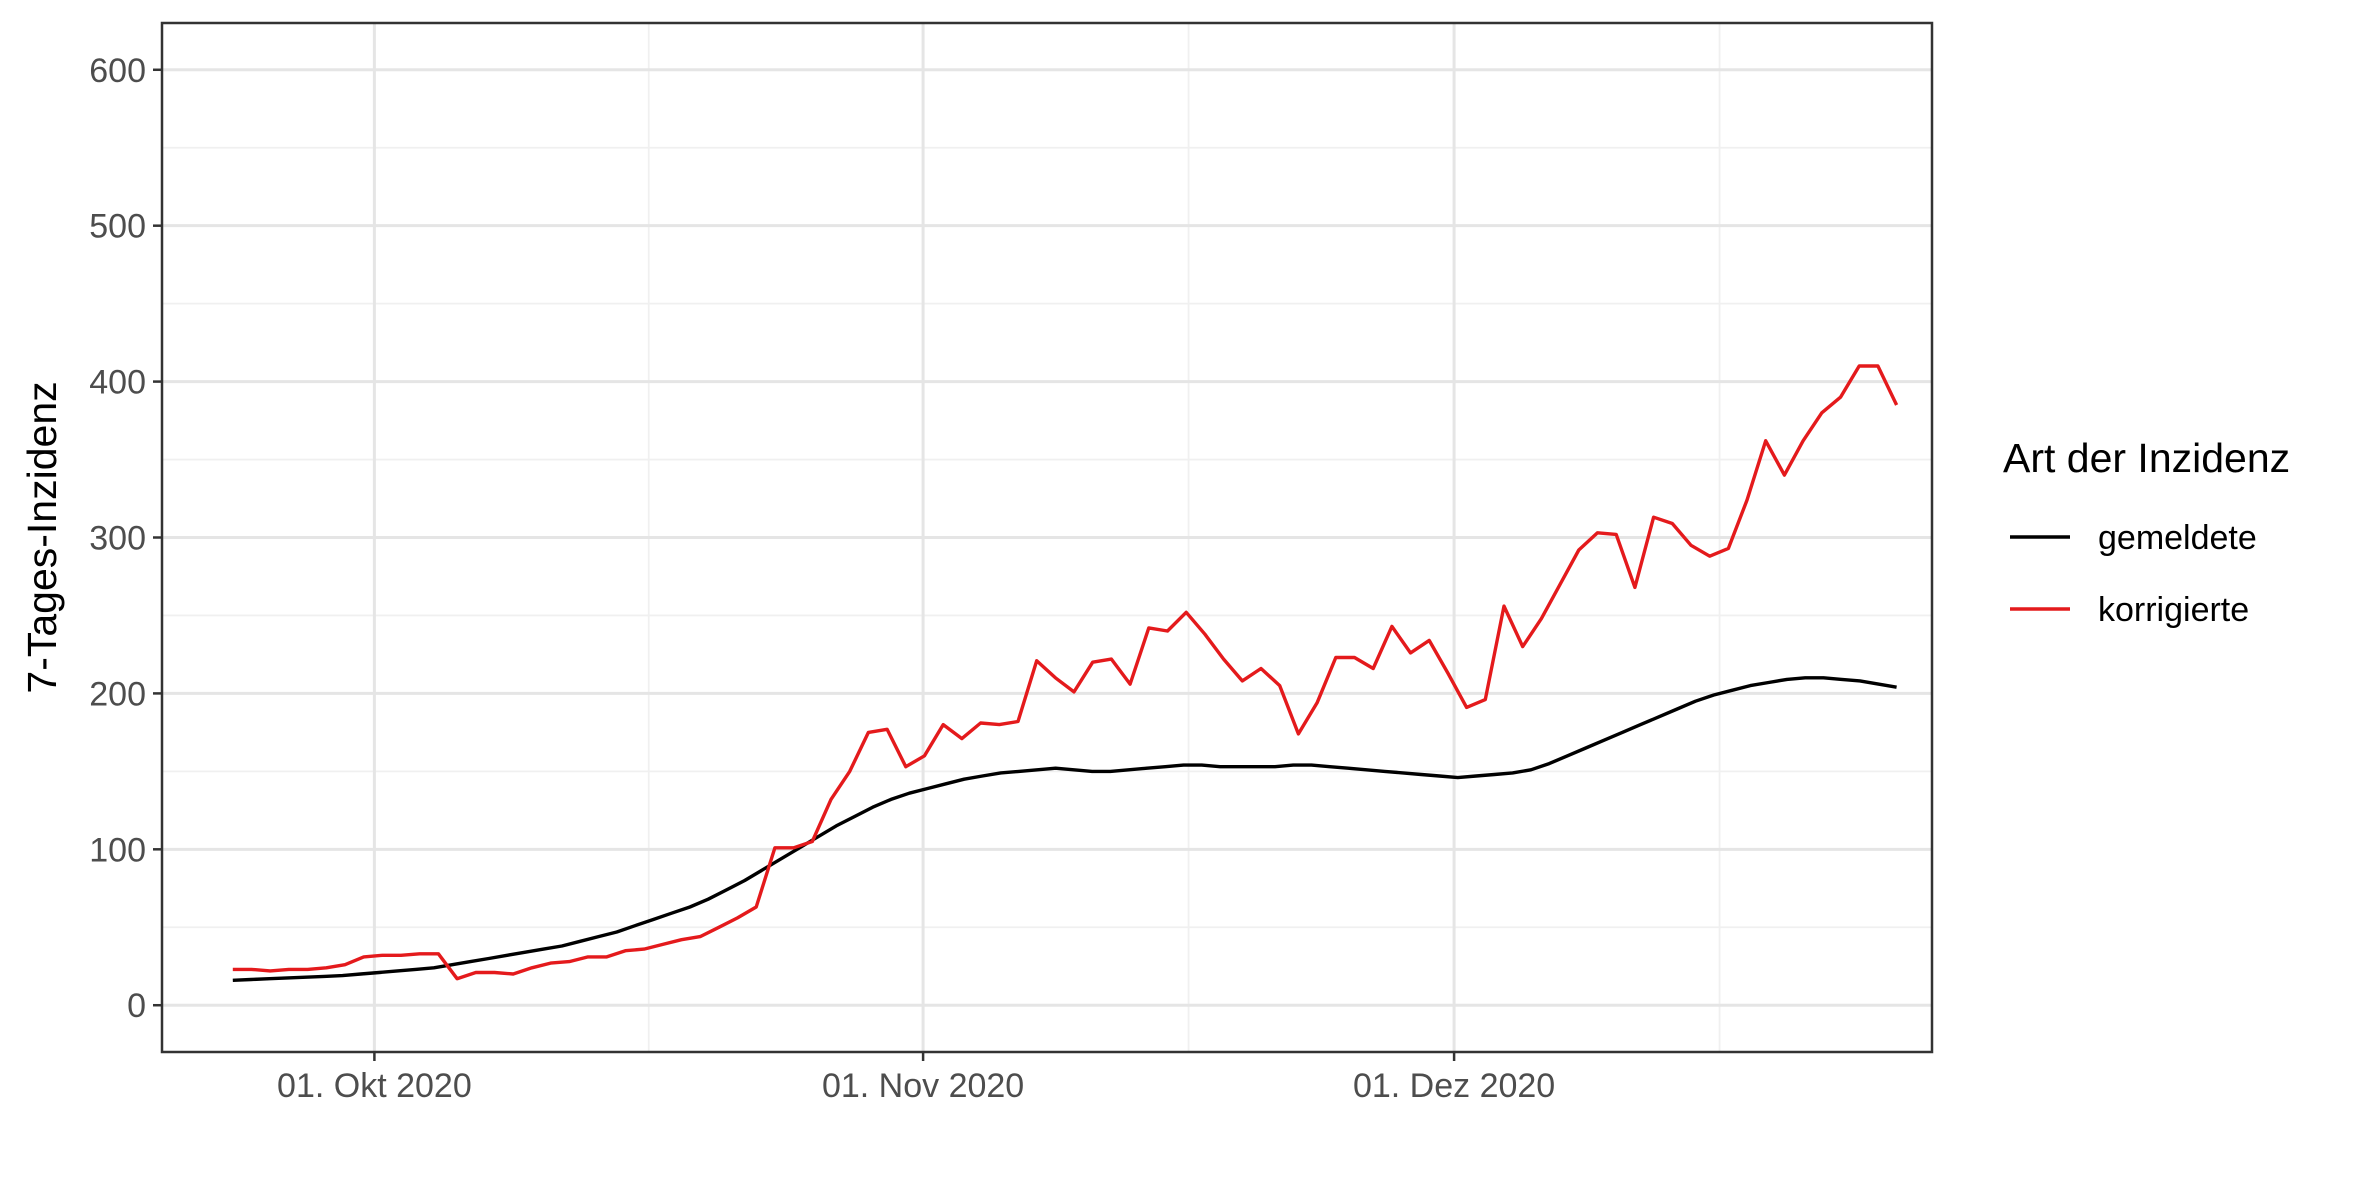 This screenshot has width=2362, height=1181. I want to click on y-tick-label: 300, so click(117, 539).